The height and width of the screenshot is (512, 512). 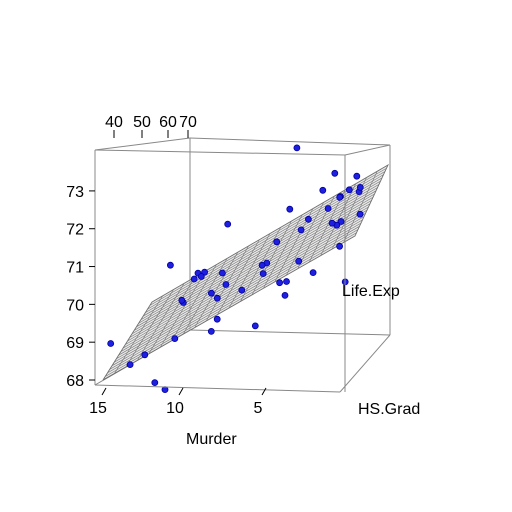 What do you see at coordinates (258, 408) in the screenshot?
I see `x-tick-label: 5` at bounding box center [258, 408].